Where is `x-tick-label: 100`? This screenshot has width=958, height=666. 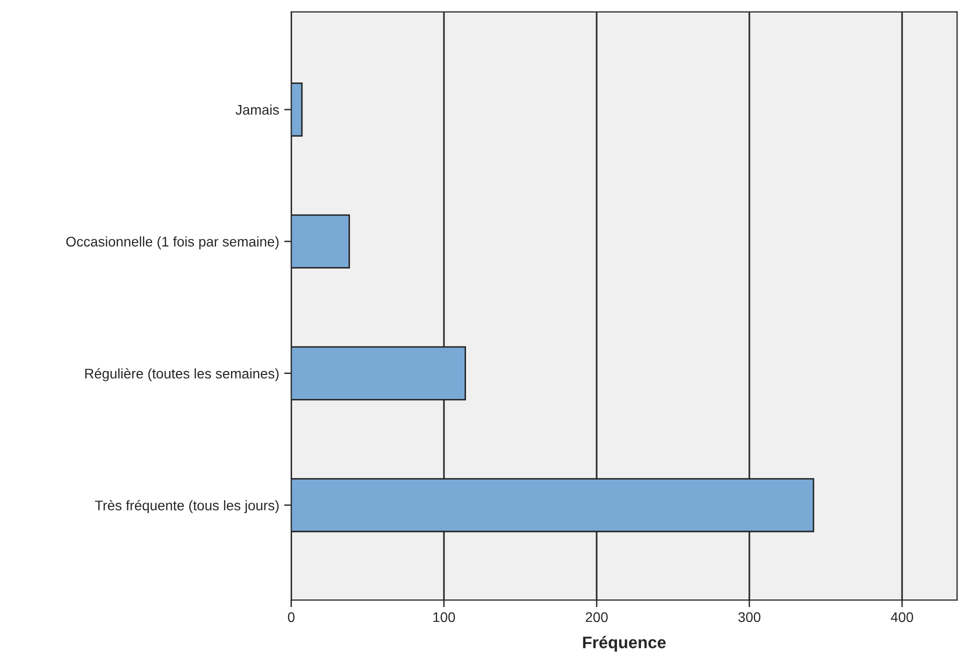 x-tick-label: 100 is located at coordinates (444, 617).